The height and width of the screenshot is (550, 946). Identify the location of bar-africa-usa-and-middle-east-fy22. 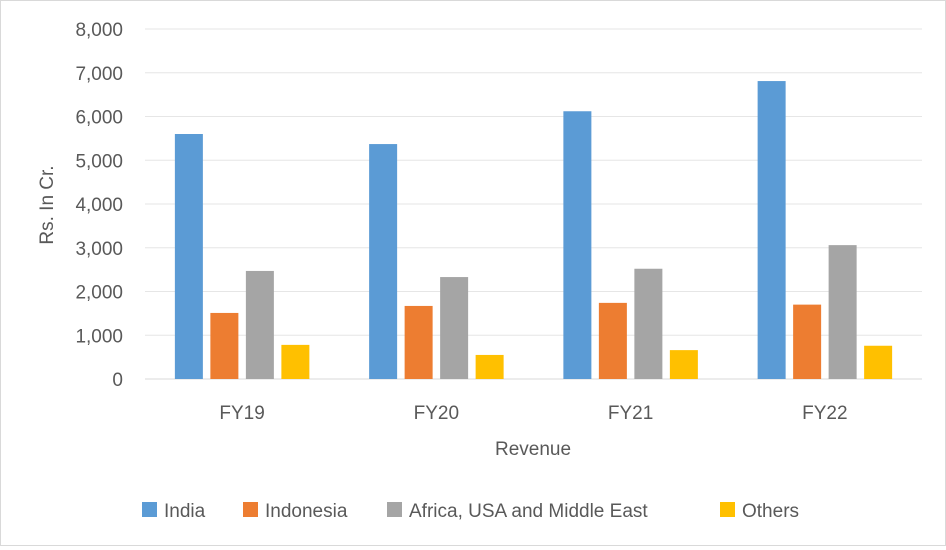
(842, 312).